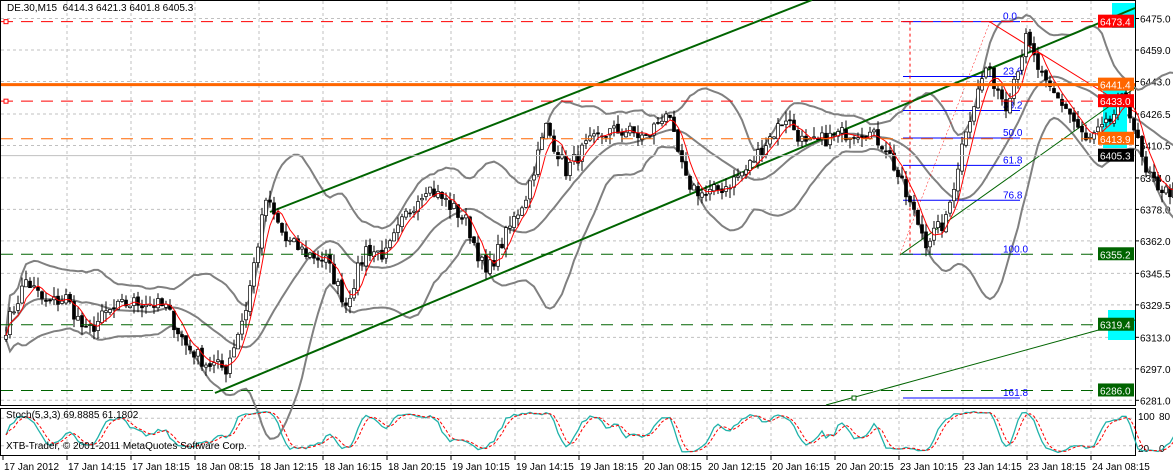  What do you see at coordinates (801, 467) in the screenshot?
I see `x-tick-label: 20 Jan 16:15` at bounding box center [801, 467].